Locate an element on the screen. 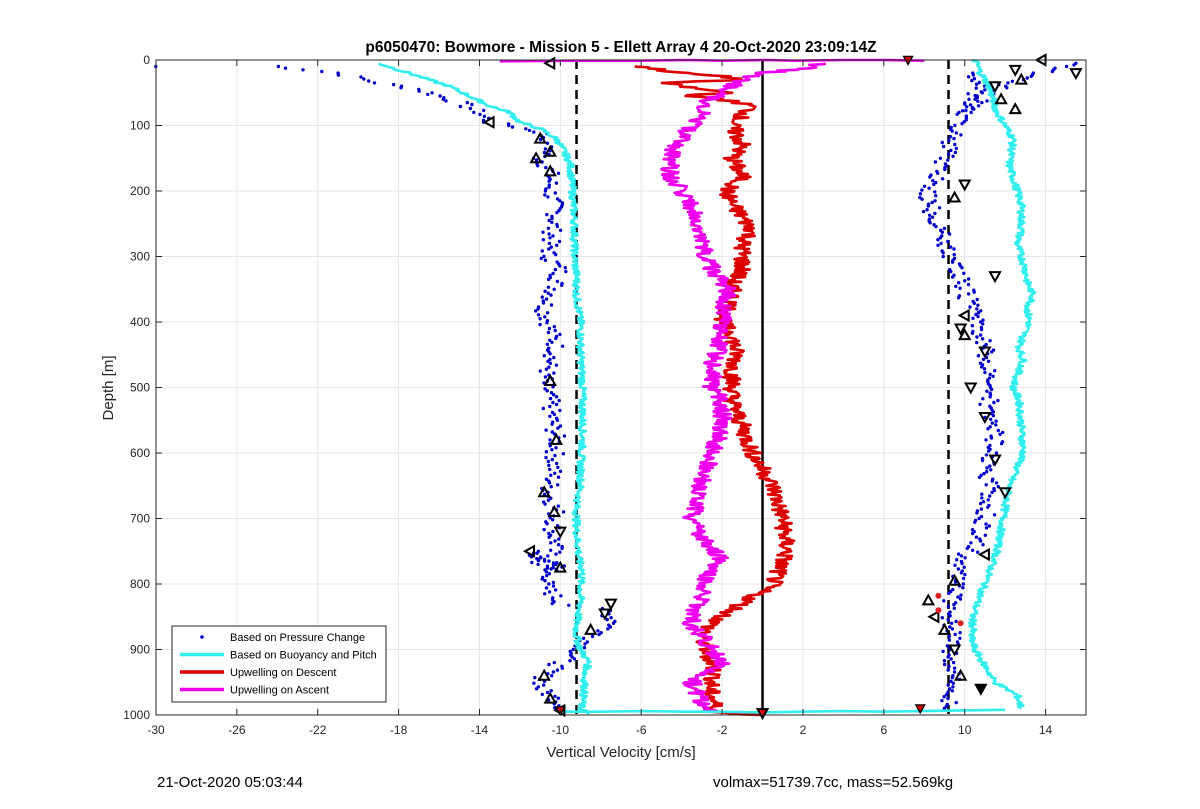 The width and height of the screenshot is (1200, 809). x-tick-label: -6 is located at coordinates (641, 730).